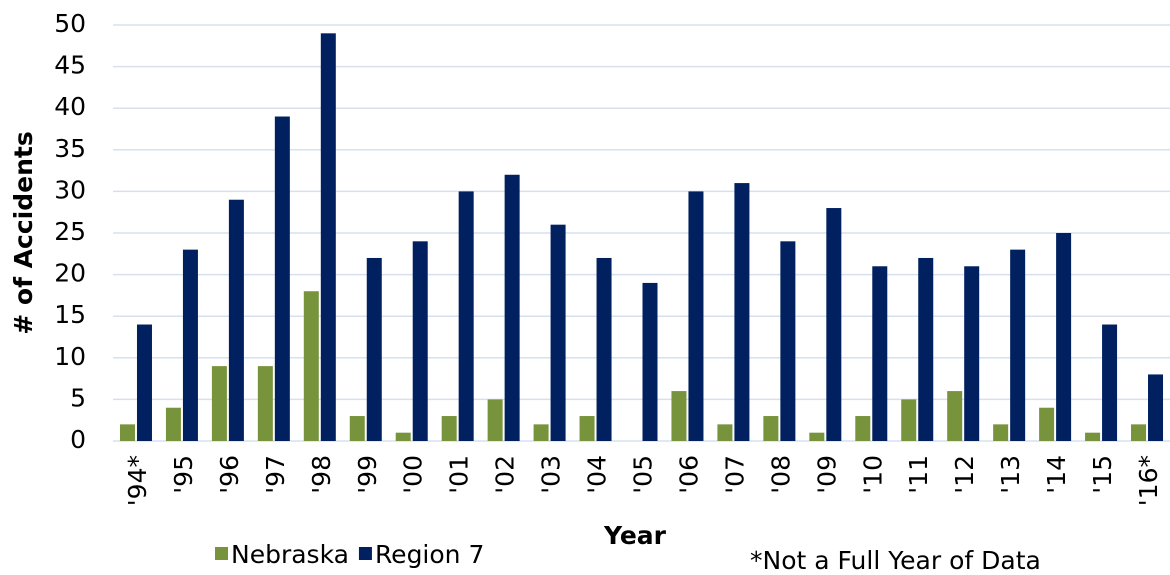 The image size is (1170, 575). I want to click on x-tick-label: '02, so click(505, 474).